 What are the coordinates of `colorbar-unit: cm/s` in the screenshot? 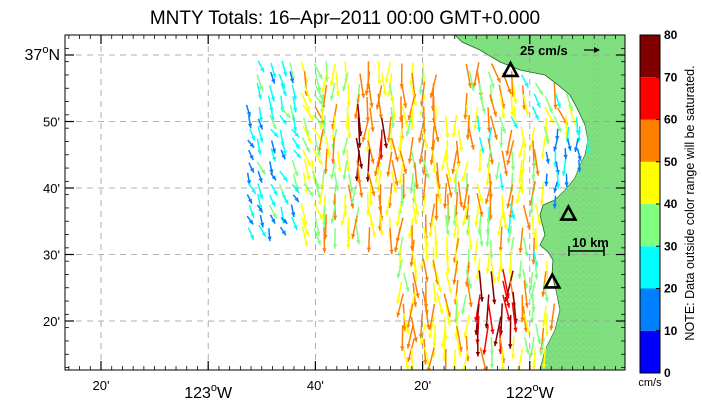 It's located at (650, 383).